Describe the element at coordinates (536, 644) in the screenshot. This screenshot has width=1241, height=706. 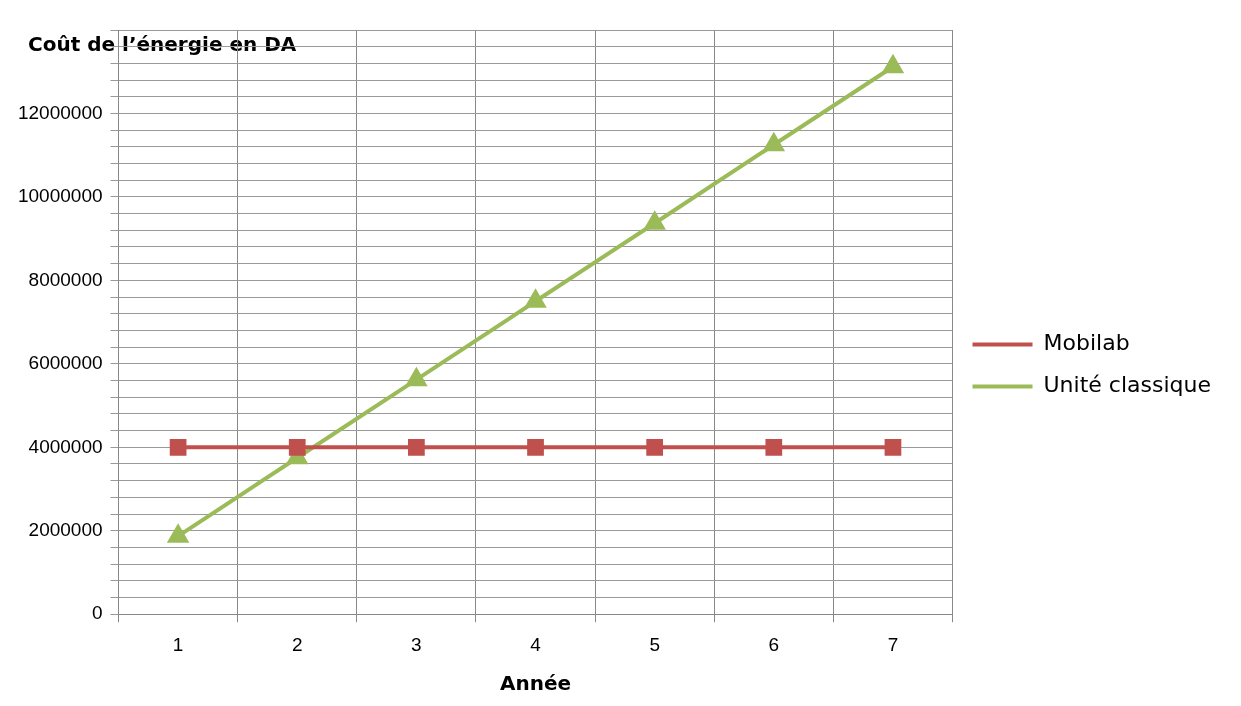
I see `x-tick-label: 4` at that location.